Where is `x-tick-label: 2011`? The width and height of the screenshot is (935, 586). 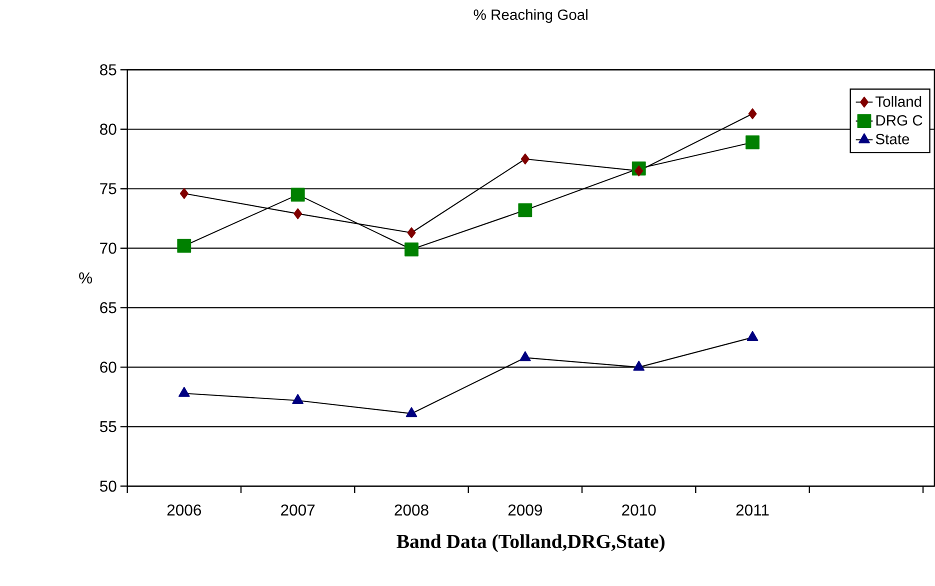
x-tick-label: 2011 is located at coordinates (752, 510).